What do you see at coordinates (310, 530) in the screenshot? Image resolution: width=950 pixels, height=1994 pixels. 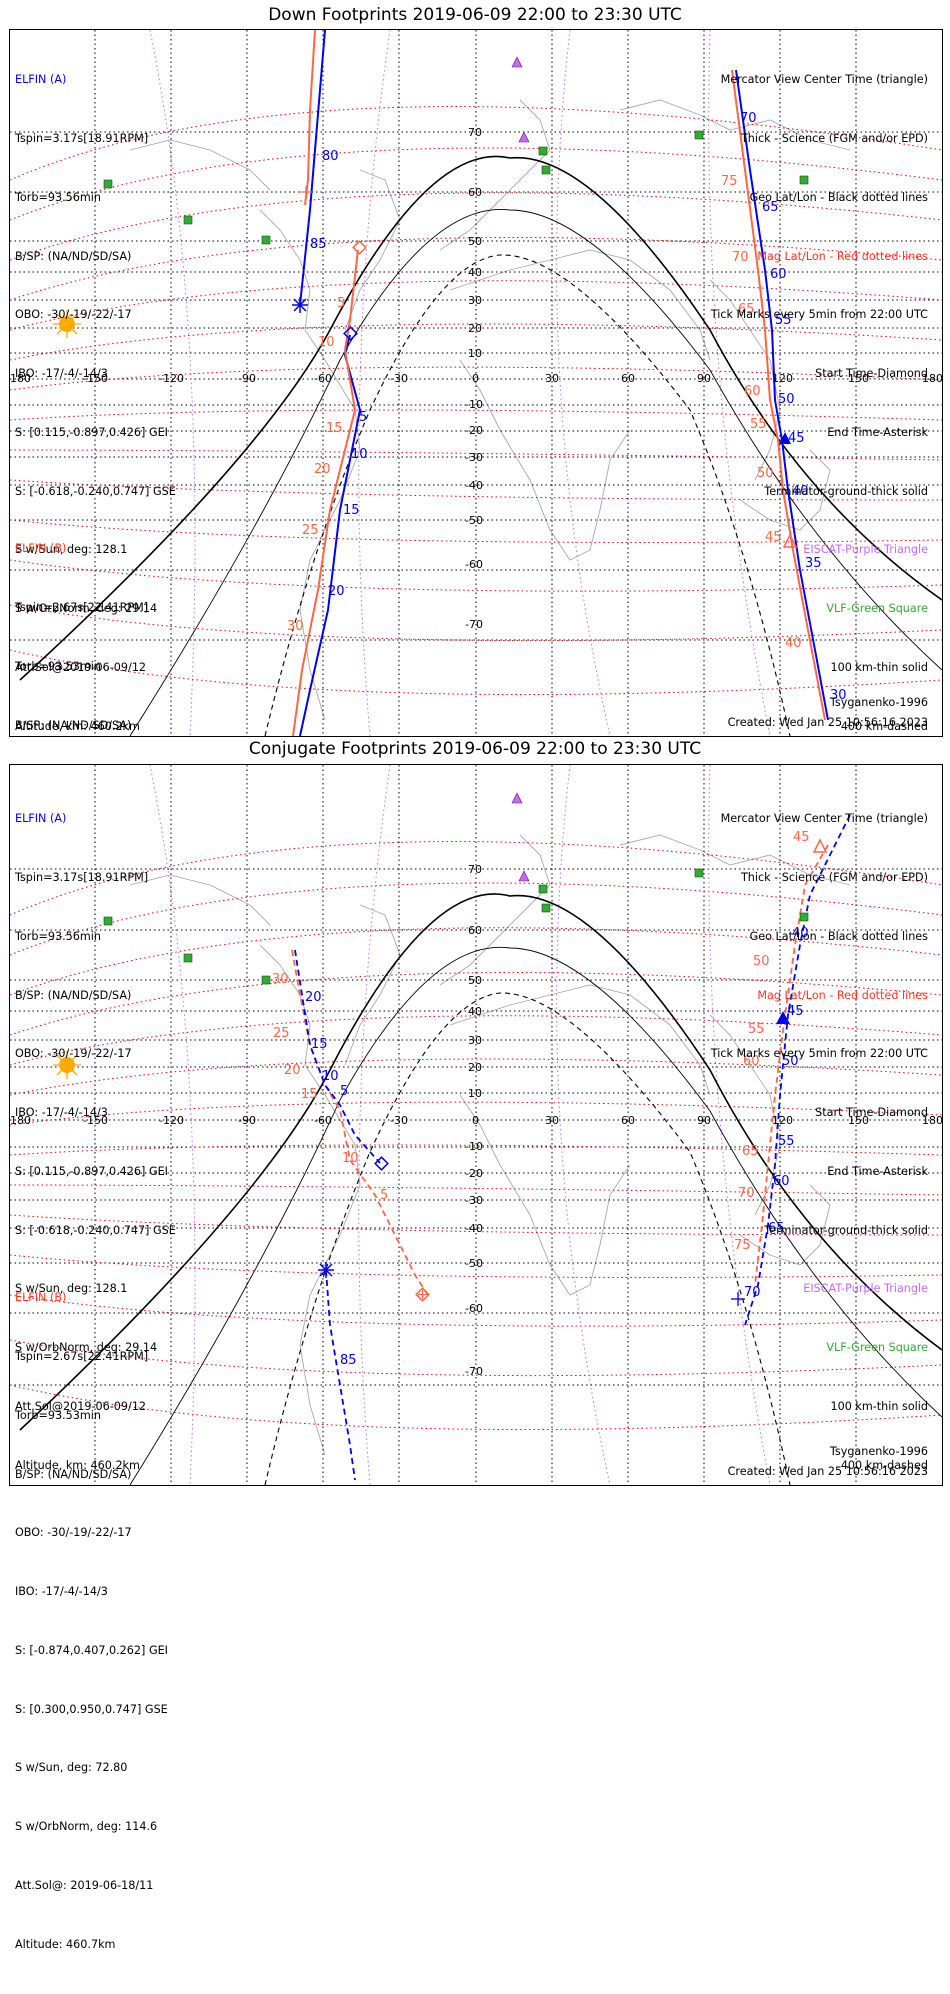 I see `tick-label: 25` at bounding box center [310, 530].